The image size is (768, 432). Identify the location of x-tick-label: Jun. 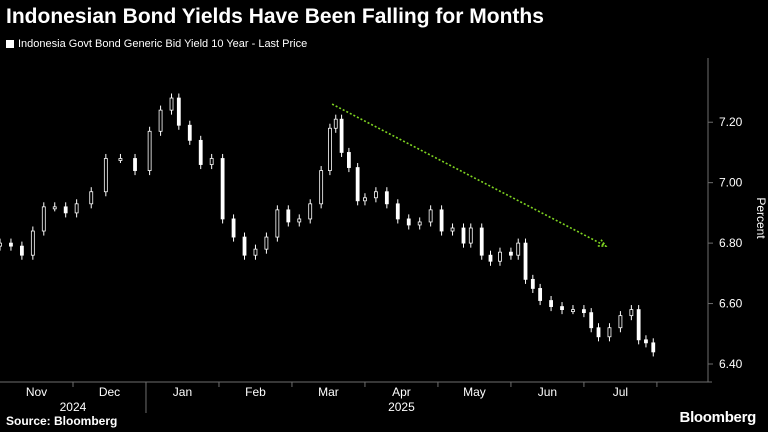
(547, 392).